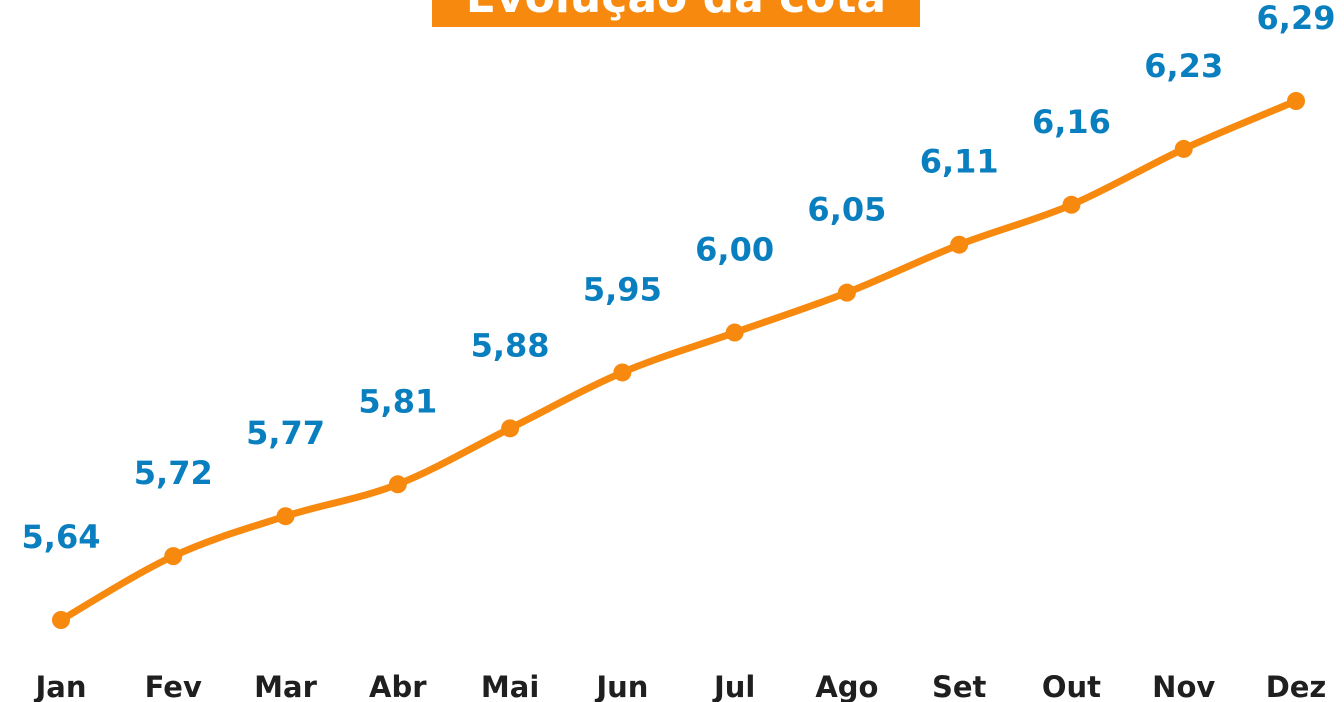  I want to click on title-background, so click(676, 13).